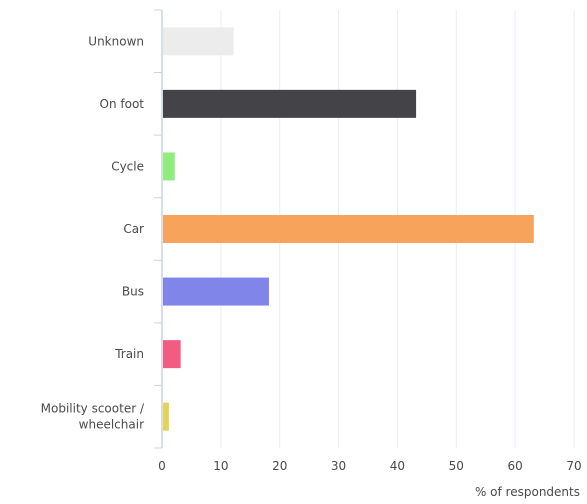 The width and height of the screenshot is (587, 504). What do you see at coordinates (127, 166) in the screenshot?
I see `category-label: Cycle` at bounding box center [127, 166].